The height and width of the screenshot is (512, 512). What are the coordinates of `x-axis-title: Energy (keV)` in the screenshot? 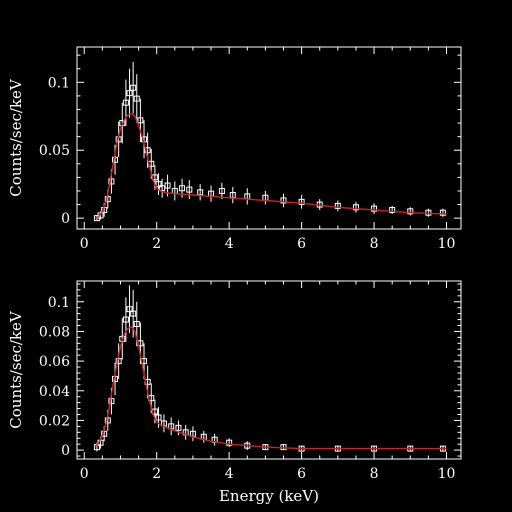 It's located at (269, 496).